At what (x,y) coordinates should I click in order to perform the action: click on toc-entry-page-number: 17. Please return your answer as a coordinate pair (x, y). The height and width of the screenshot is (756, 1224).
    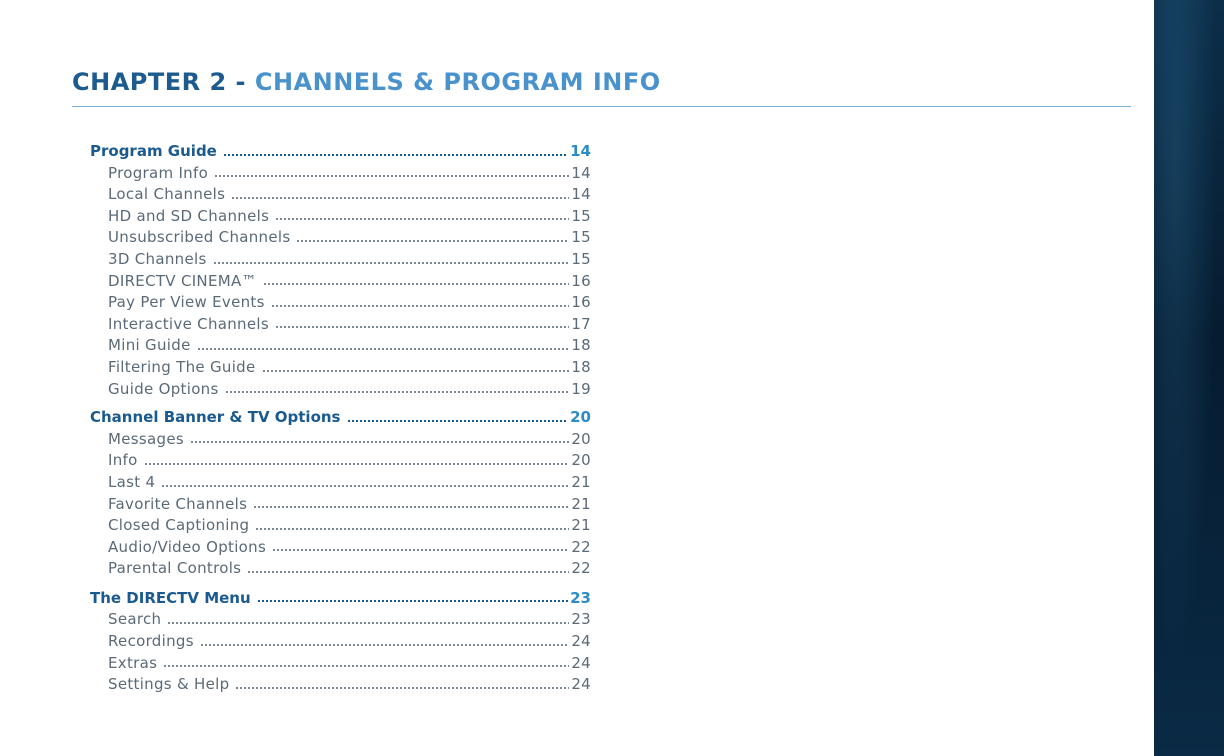
    Looking at the image, I should click on (581, 323).